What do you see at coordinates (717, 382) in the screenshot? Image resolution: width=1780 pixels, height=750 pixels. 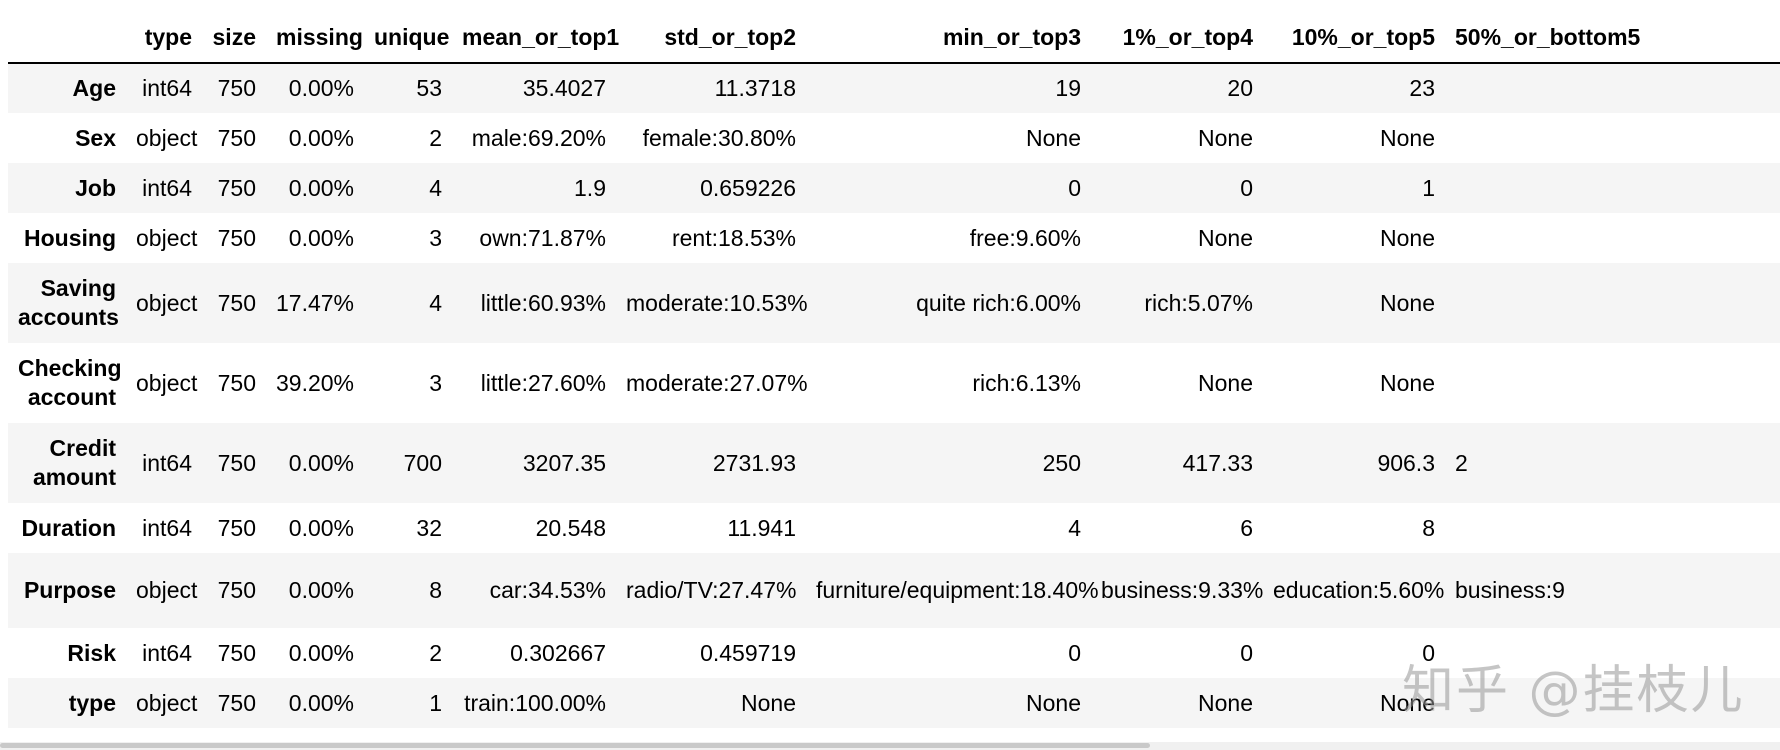 I see `table-cell: moderate:27.07%` at bounding box center [717, 382].